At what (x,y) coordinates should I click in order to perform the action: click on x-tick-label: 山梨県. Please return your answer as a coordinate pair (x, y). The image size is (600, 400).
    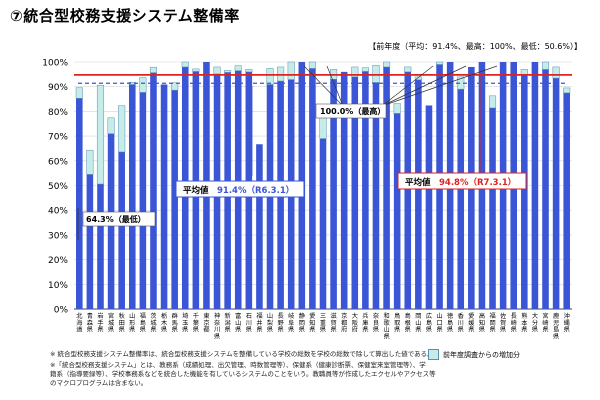
    Looking at the image, I should click on (270, 323).